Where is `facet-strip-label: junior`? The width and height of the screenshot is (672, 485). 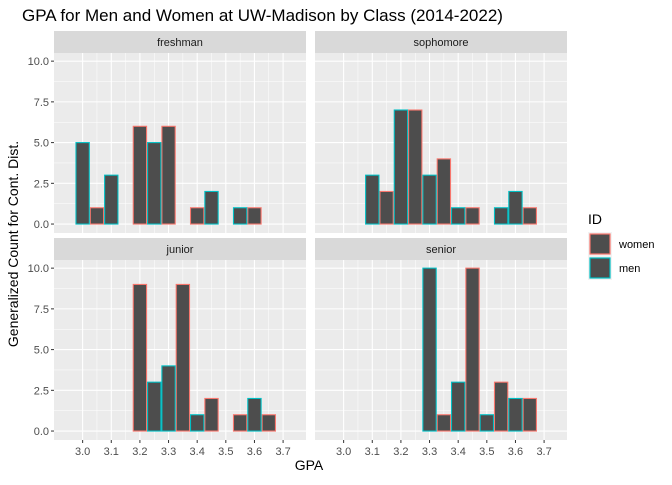
facet-strip-label: junior is located at coordinates (180, 250).